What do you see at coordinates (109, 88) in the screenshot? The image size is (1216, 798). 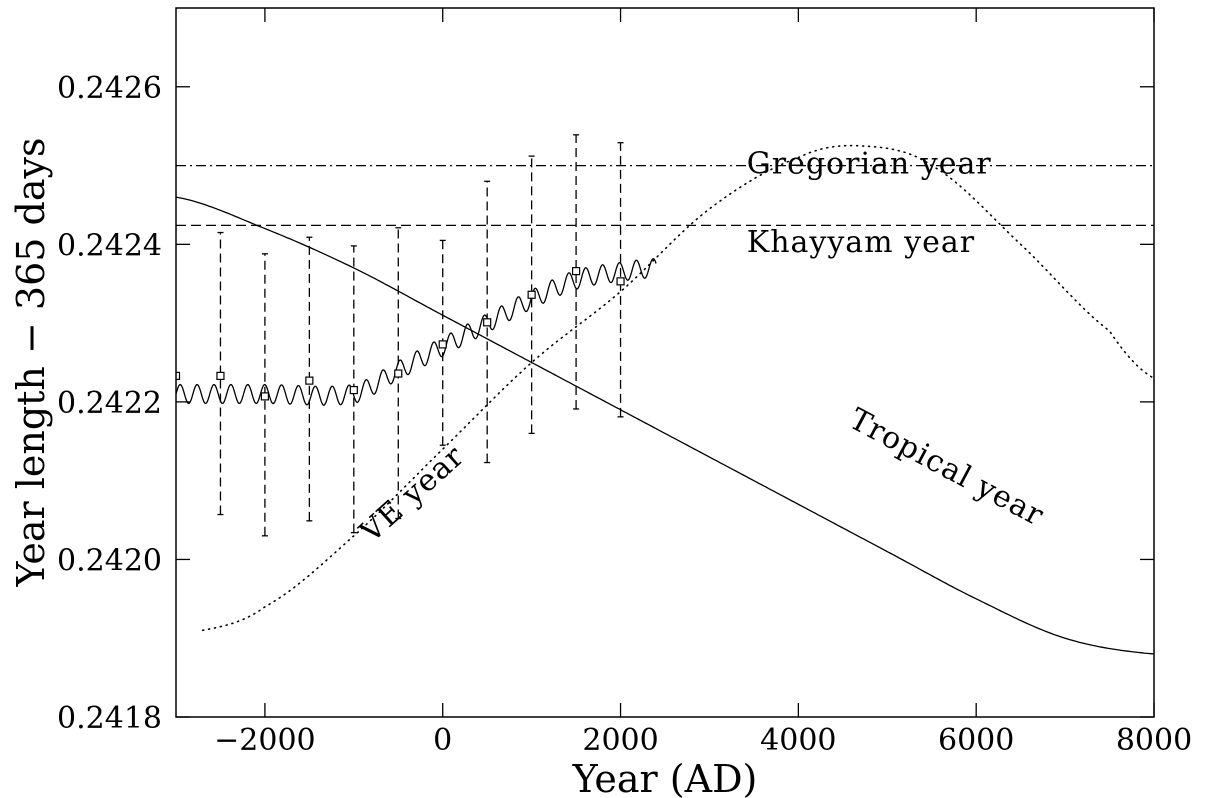 I see `y-tick-label: 0.2426` at bounding box center [109, 88].